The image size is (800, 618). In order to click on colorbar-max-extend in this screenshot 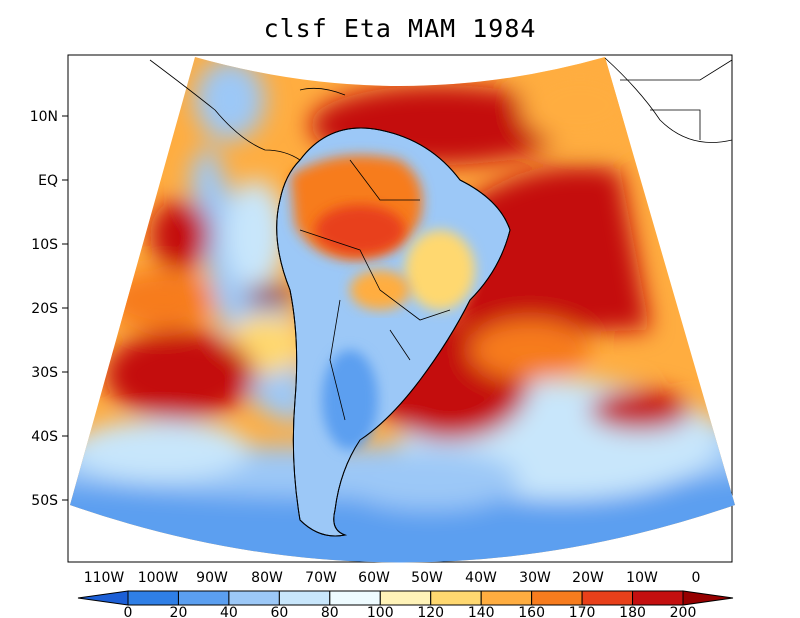, I will do `click(708, 598)`.